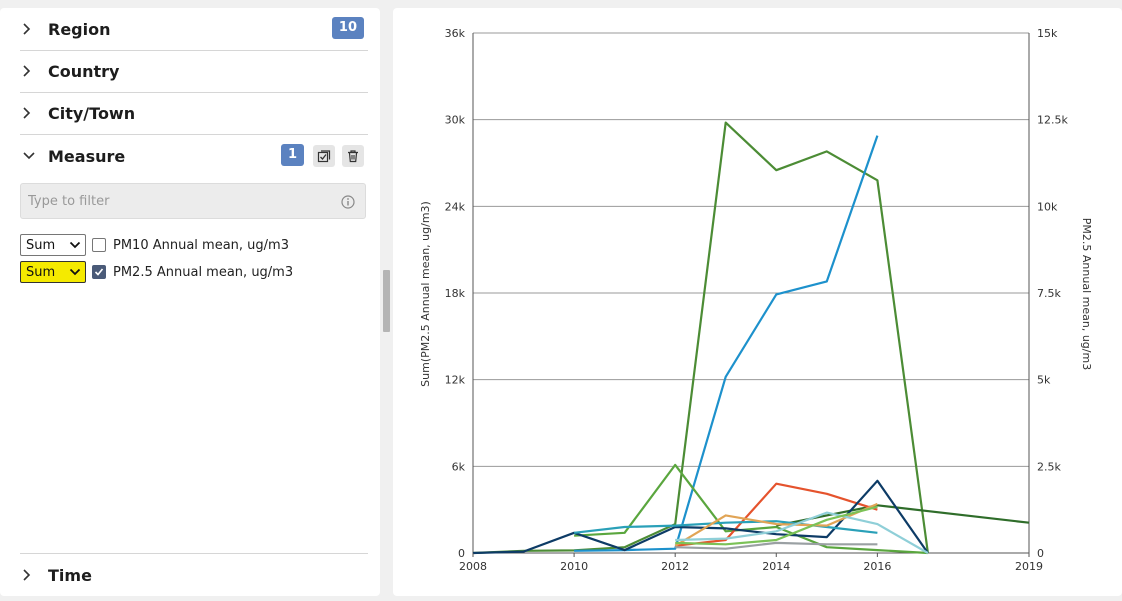 The image size is (1122, 601). Describe the element at coordinates (1049, 293) in the screenshot. I see `y2-tick-label: 7.5k` at that location.